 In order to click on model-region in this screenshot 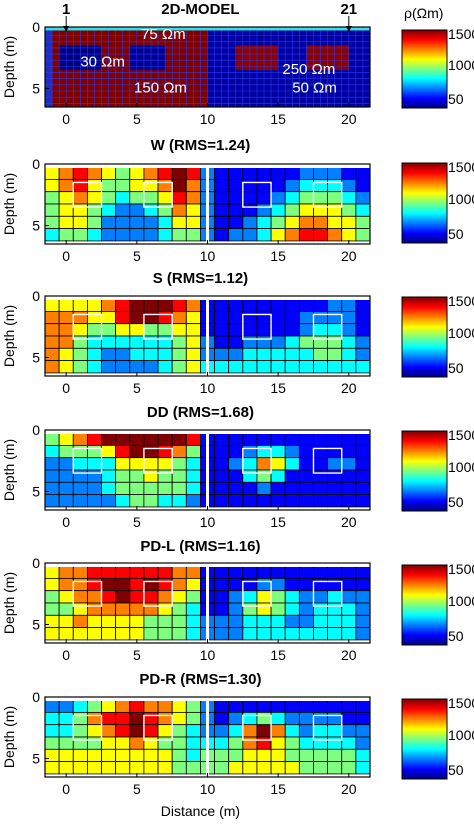, I will do `click(147, 58)`.